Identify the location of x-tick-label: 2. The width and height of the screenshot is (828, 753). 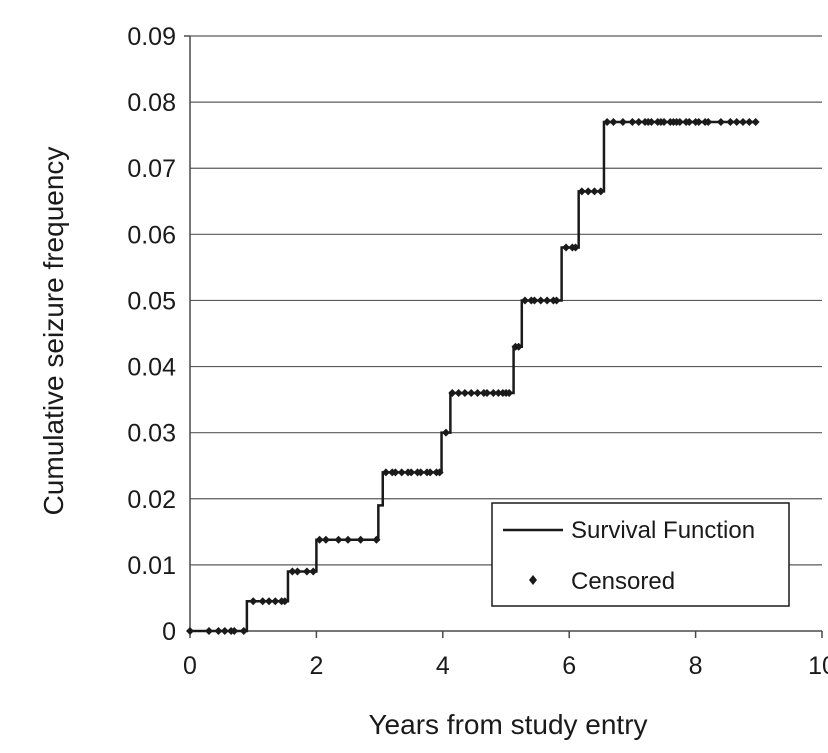
(316, 666).